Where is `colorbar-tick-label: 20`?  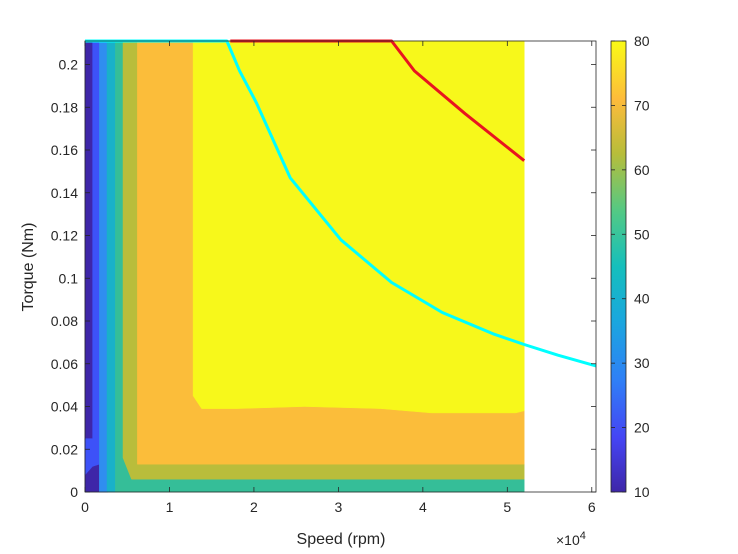 colorbar-tick-label: 20 is located at coordinates (642, 428).